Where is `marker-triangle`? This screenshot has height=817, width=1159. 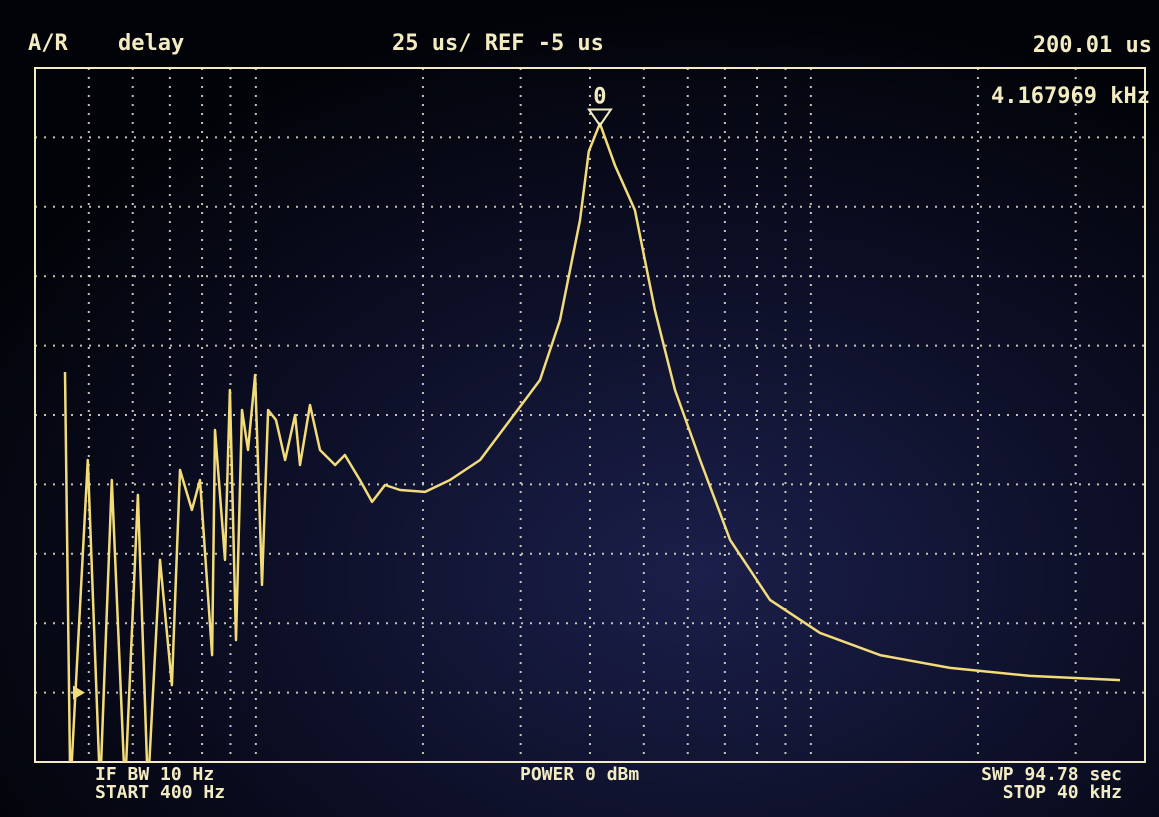 marker-triangle is located at coordinates (600, 118).